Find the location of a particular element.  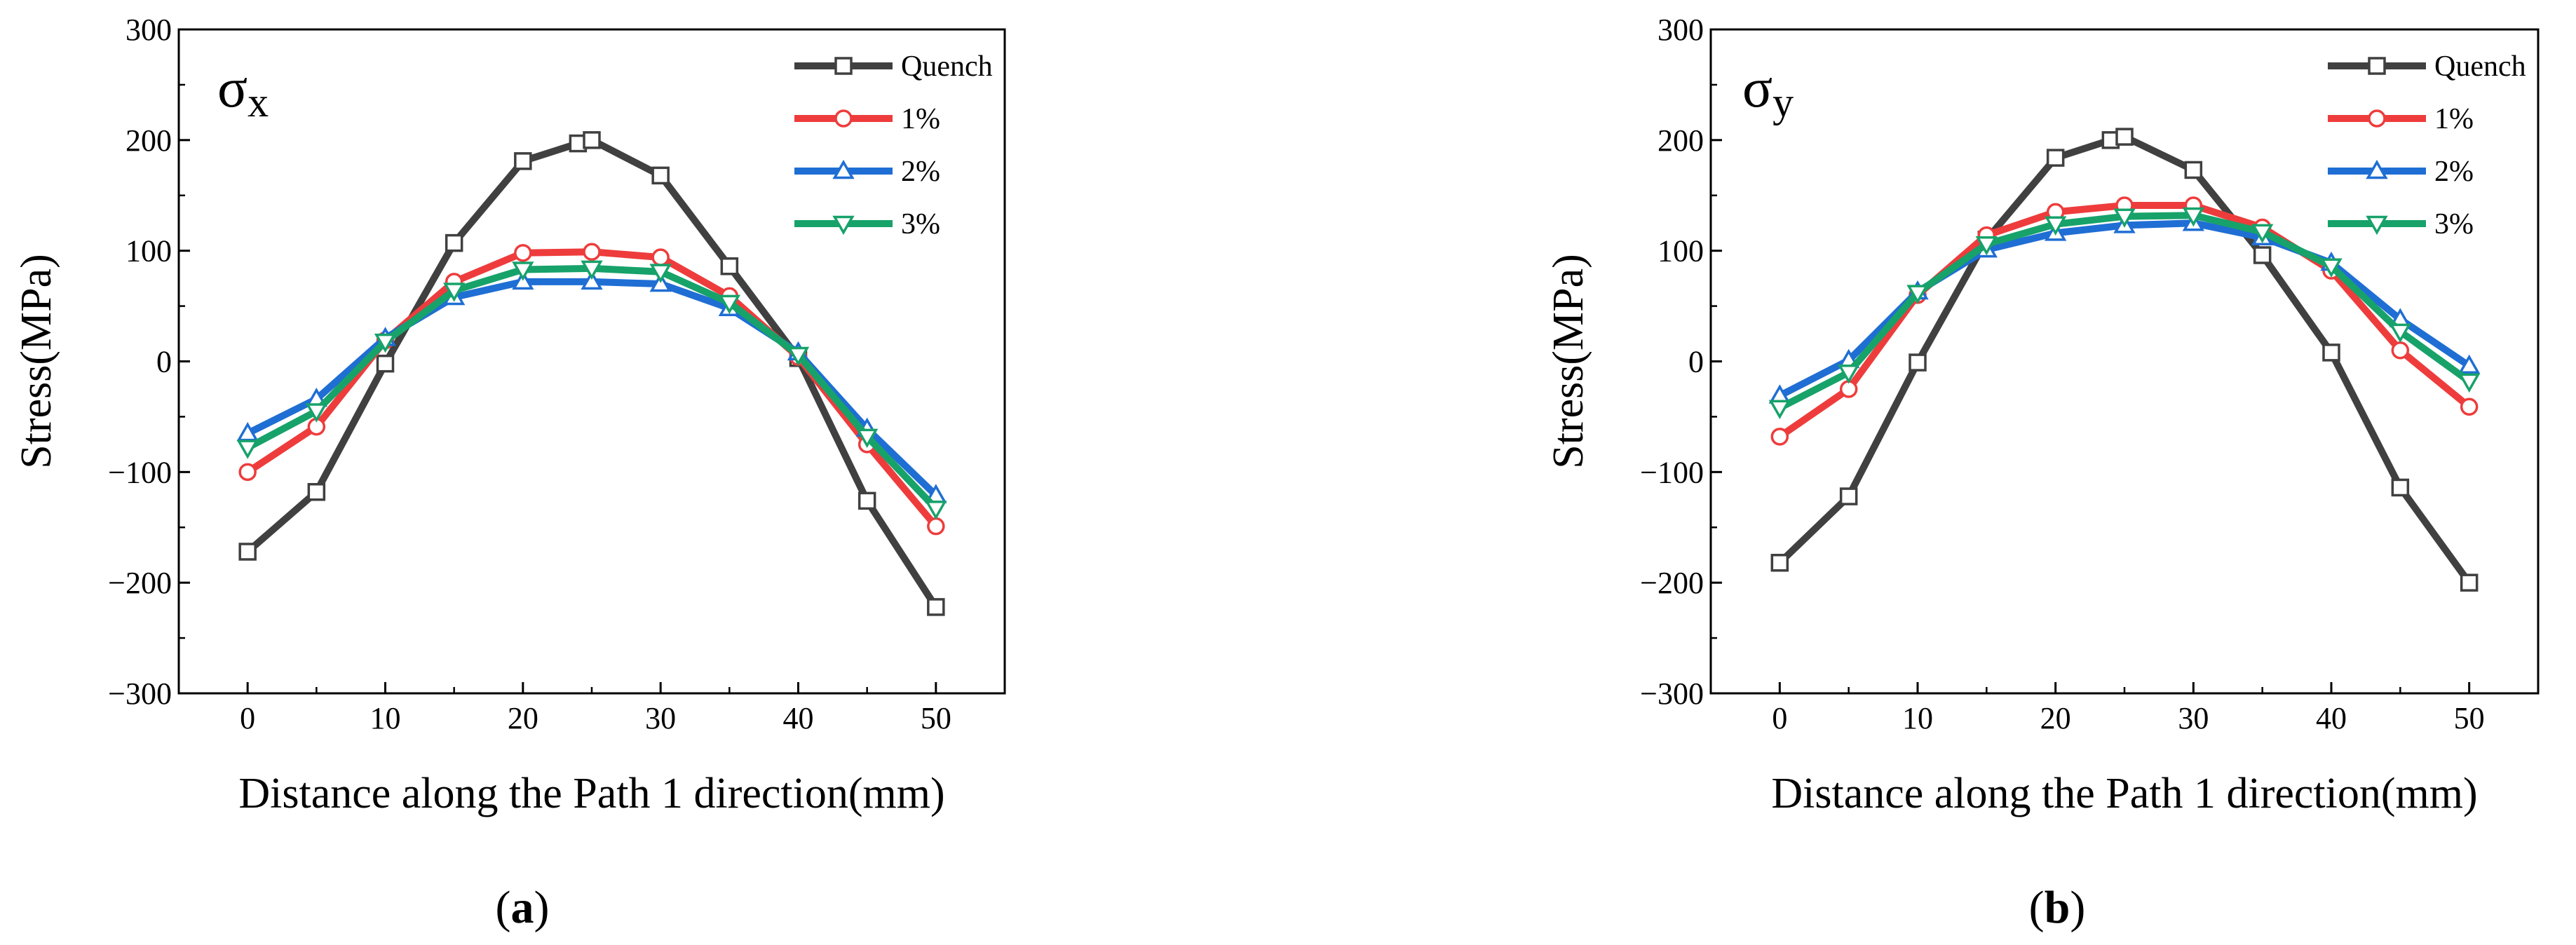

stress-component-label: σx is located at coordinates (243, 91).